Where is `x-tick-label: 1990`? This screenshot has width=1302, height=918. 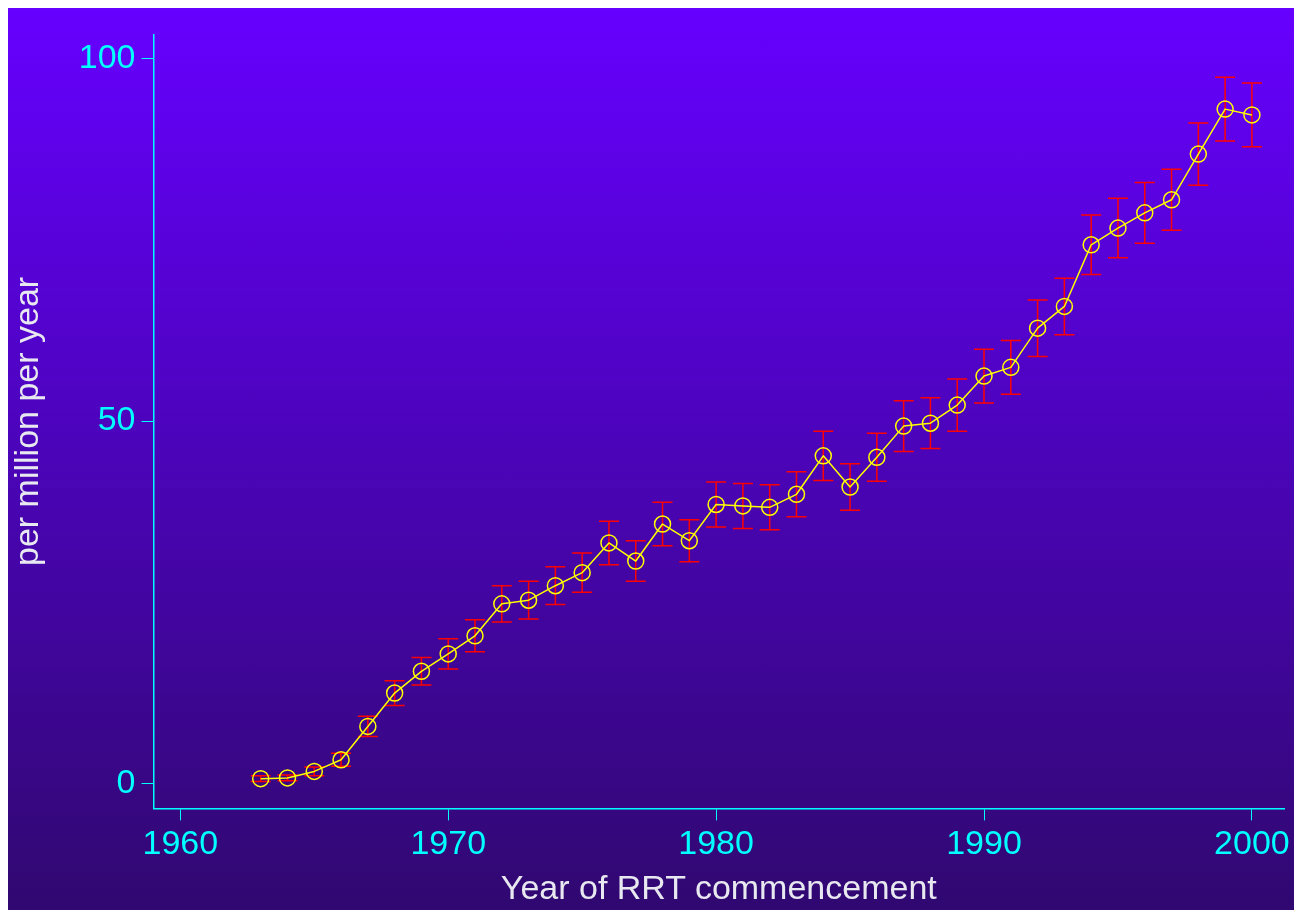
x-tick-label: 1990 is located at coordinates (984, 842).